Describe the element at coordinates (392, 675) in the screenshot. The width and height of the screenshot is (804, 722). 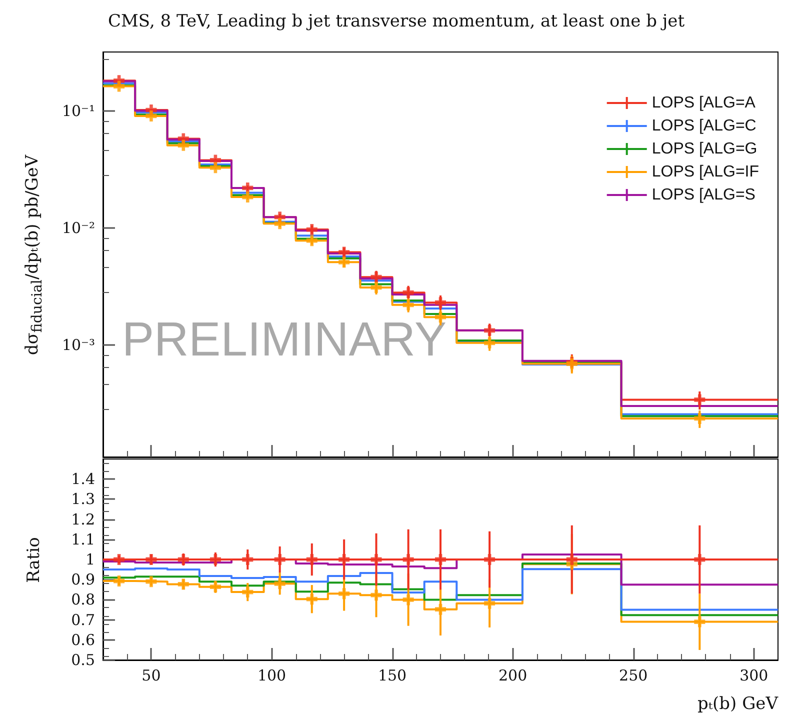
I see `x-tick-label: 150` at that location.